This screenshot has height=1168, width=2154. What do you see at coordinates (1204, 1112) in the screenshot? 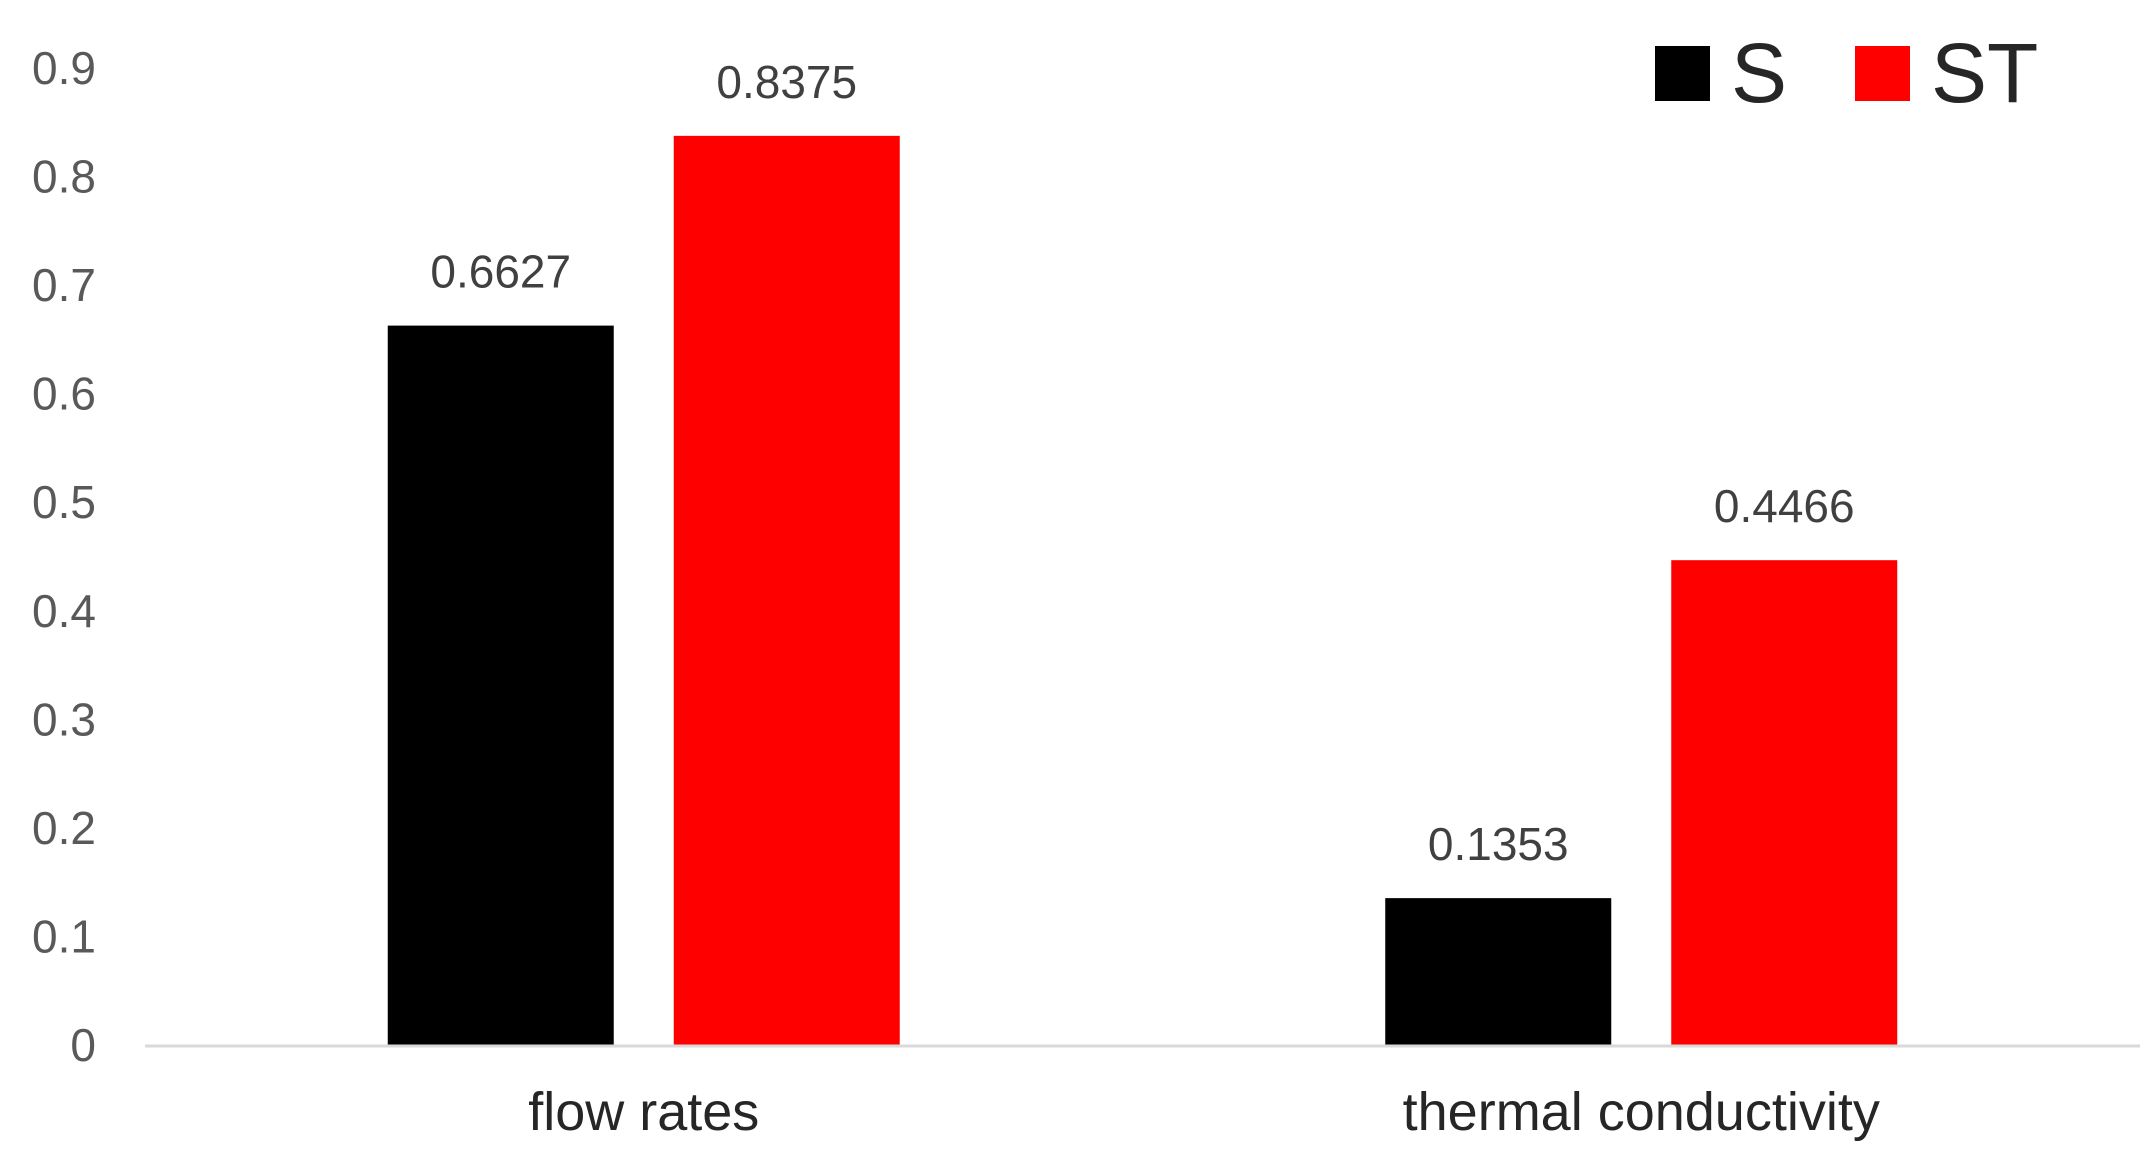
I see `x-axis-categories: flow rates thermal conductivity` at bounding box center [1204, 1112].